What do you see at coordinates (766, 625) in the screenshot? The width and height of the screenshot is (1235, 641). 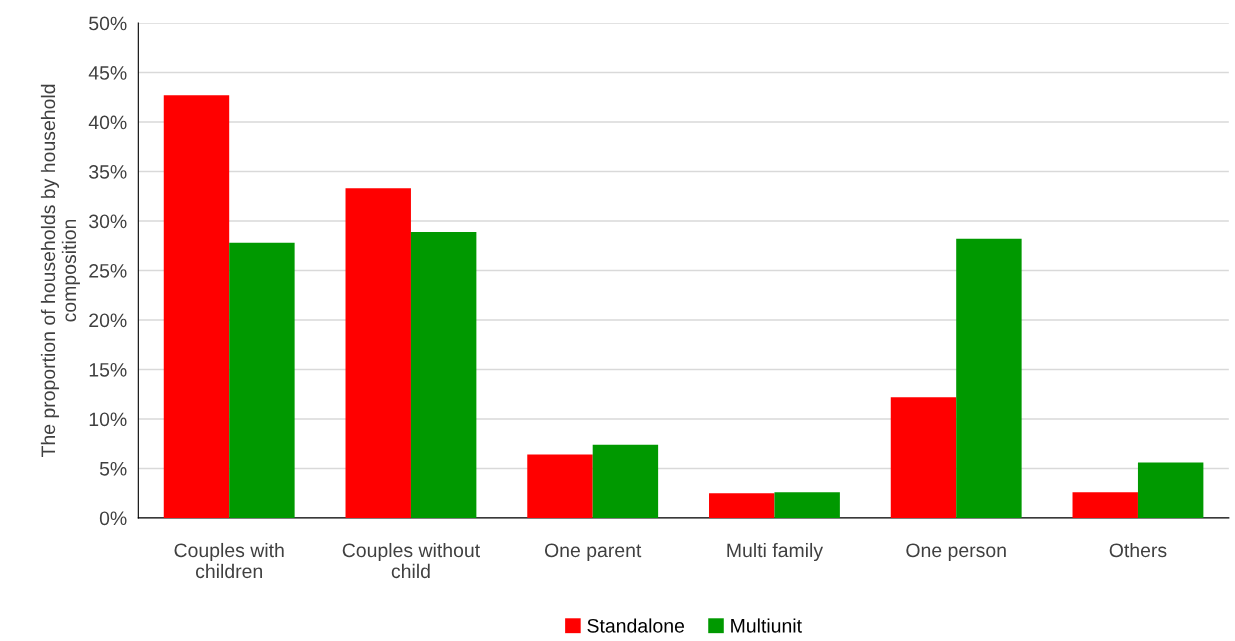 I see `legend-label: Multiunit` at bounding box center [766, 625].